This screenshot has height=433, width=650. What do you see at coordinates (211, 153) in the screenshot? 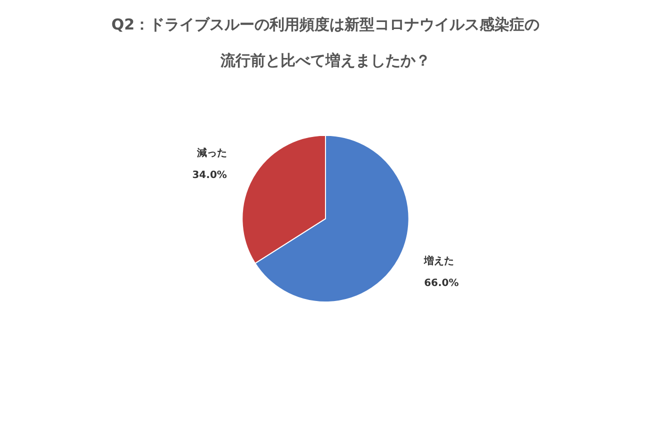
I see `slice-label: 減った` at bounding box center [211, 153].